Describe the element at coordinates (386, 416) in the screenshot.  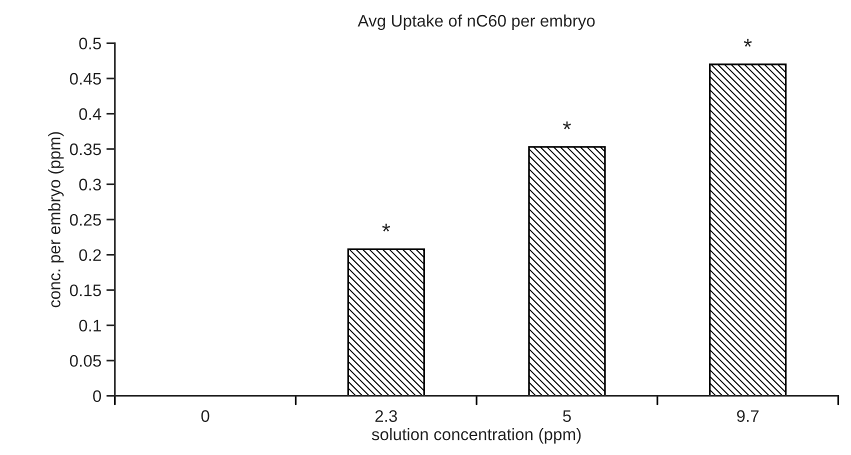
I see `x-tick-label: 2.3` at that location.